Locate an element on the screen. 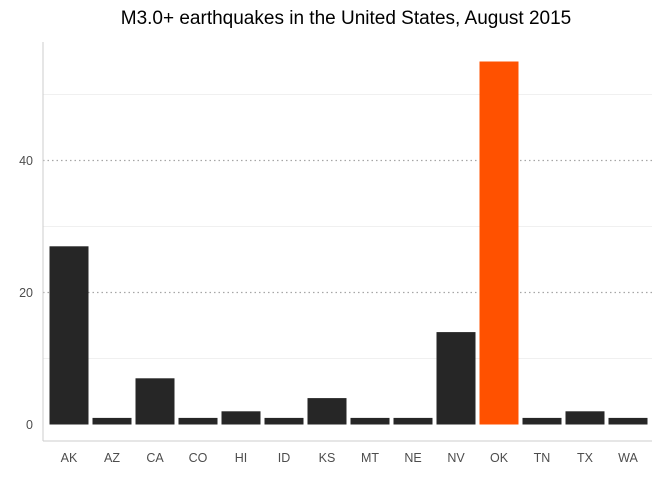 The image size is (672, 480). x-tick-labels: AK AZ CA CO HI ID KS MT NE NV OK TN TX WA is located at coordinates (350, 458).